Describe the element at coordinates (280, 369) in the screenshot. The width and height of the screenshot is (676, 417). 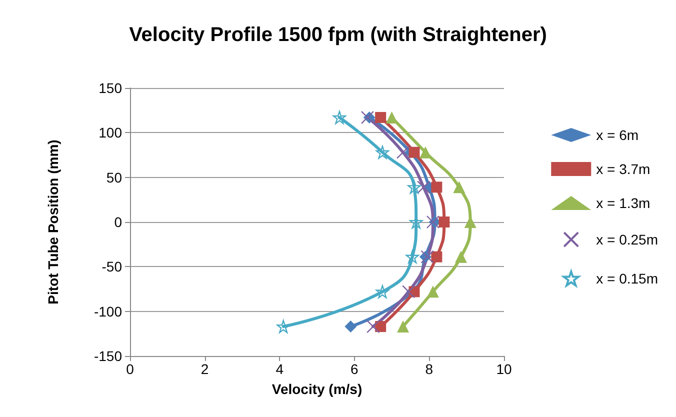
I see `x-tick-label: 4` at that location.